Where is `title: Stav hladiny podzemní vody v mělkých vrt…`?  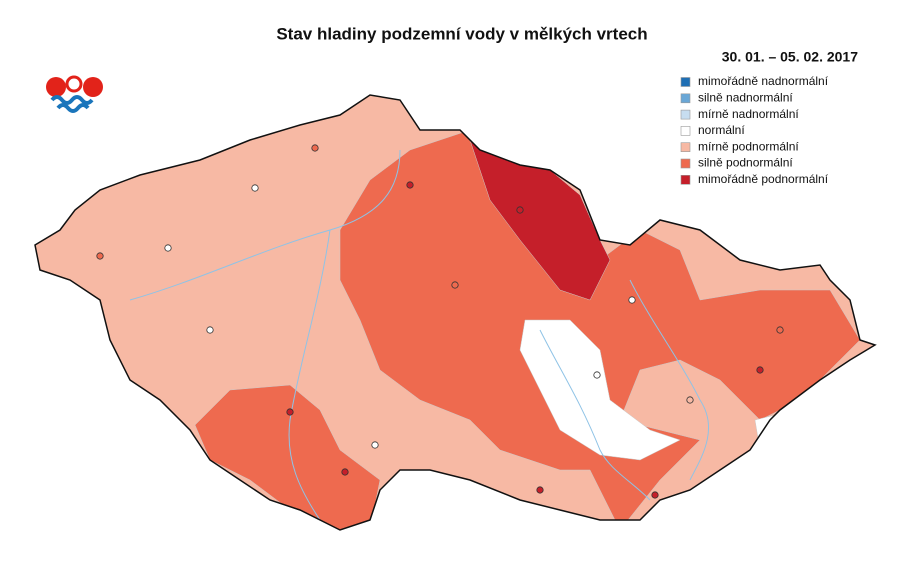 title: Stav hladiny podzemní vody v mělkých vrt… is located at coordinates (461, 33).